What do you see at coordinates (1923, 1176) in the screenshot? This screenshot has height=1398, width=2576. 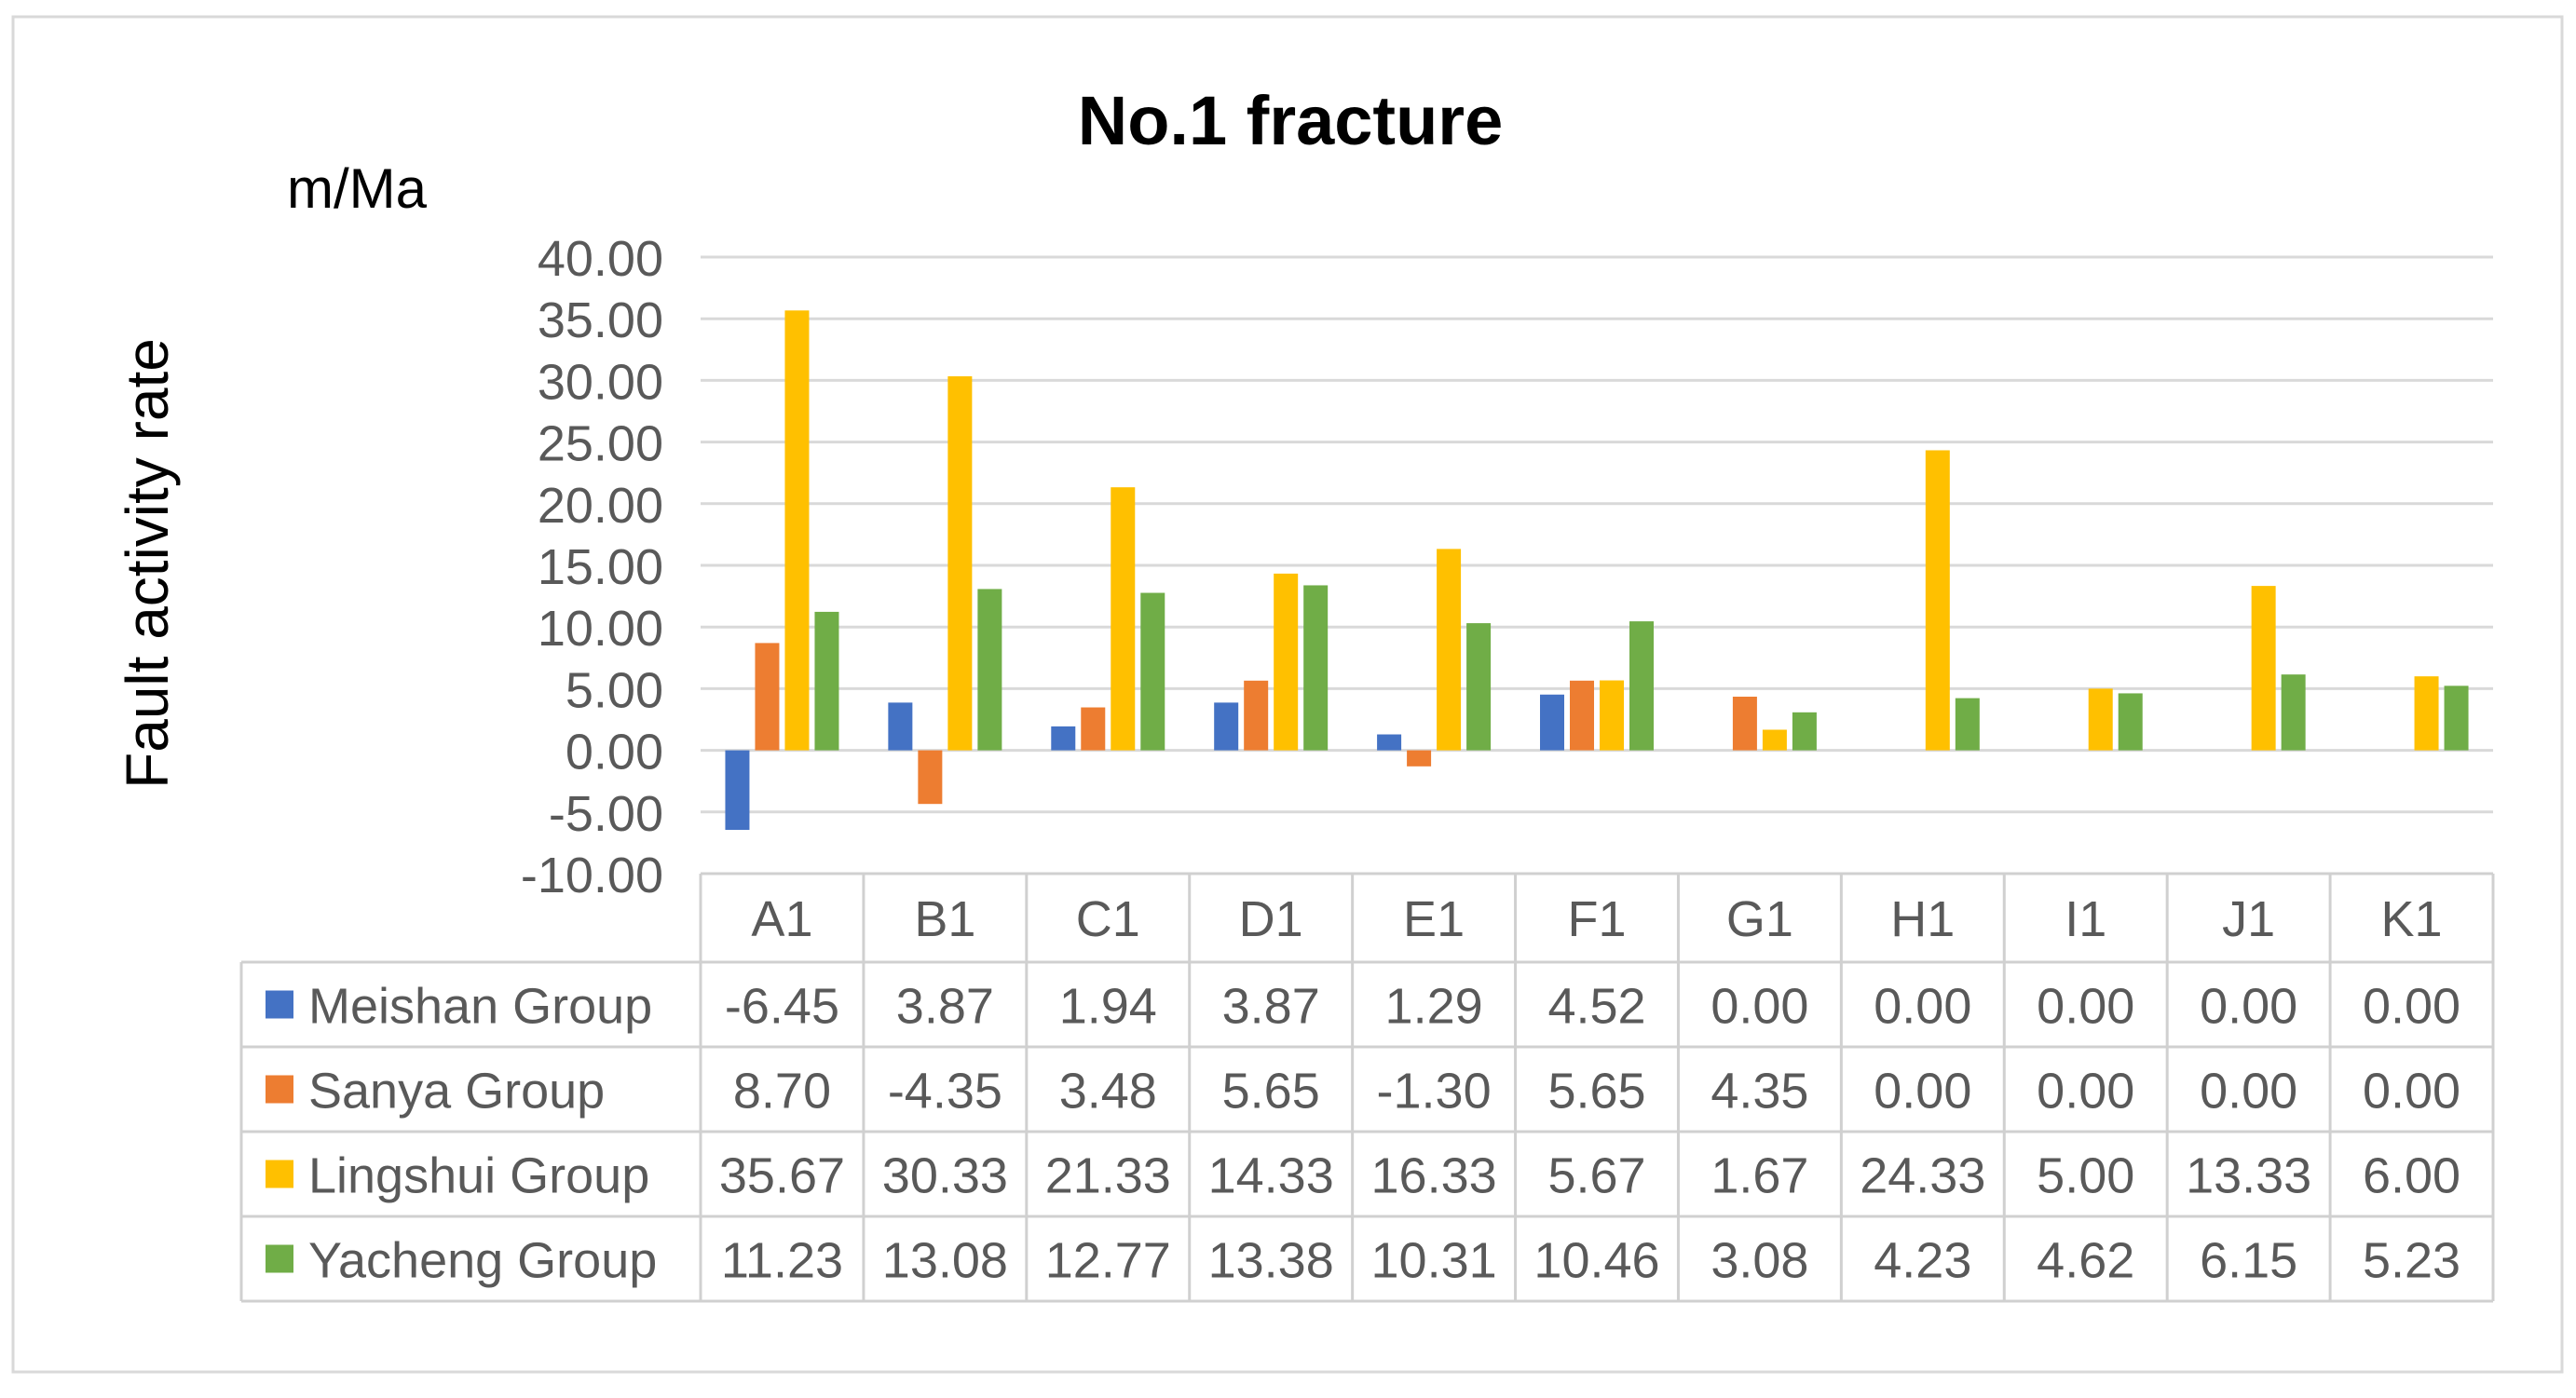 I see `data-table-value: 24.33` at bounding box center [1923, 1176].